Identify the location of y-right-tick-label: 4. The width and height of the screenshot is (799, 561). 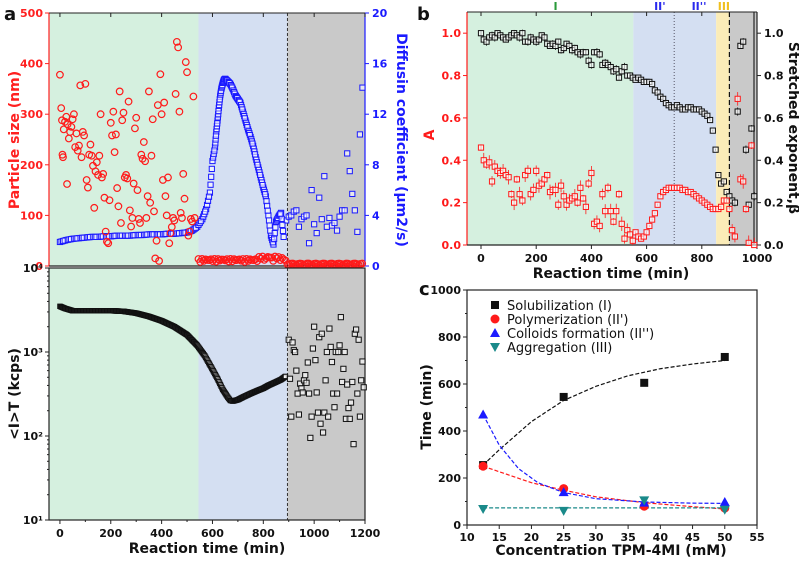
(376, 215).